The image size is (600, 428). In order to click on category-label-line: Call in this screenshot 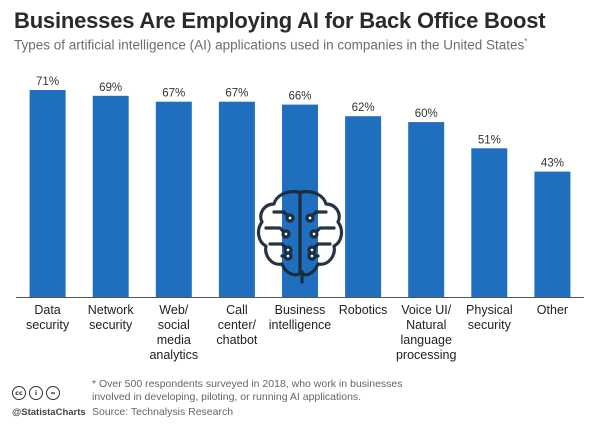, I will do `click(237, 310)`.